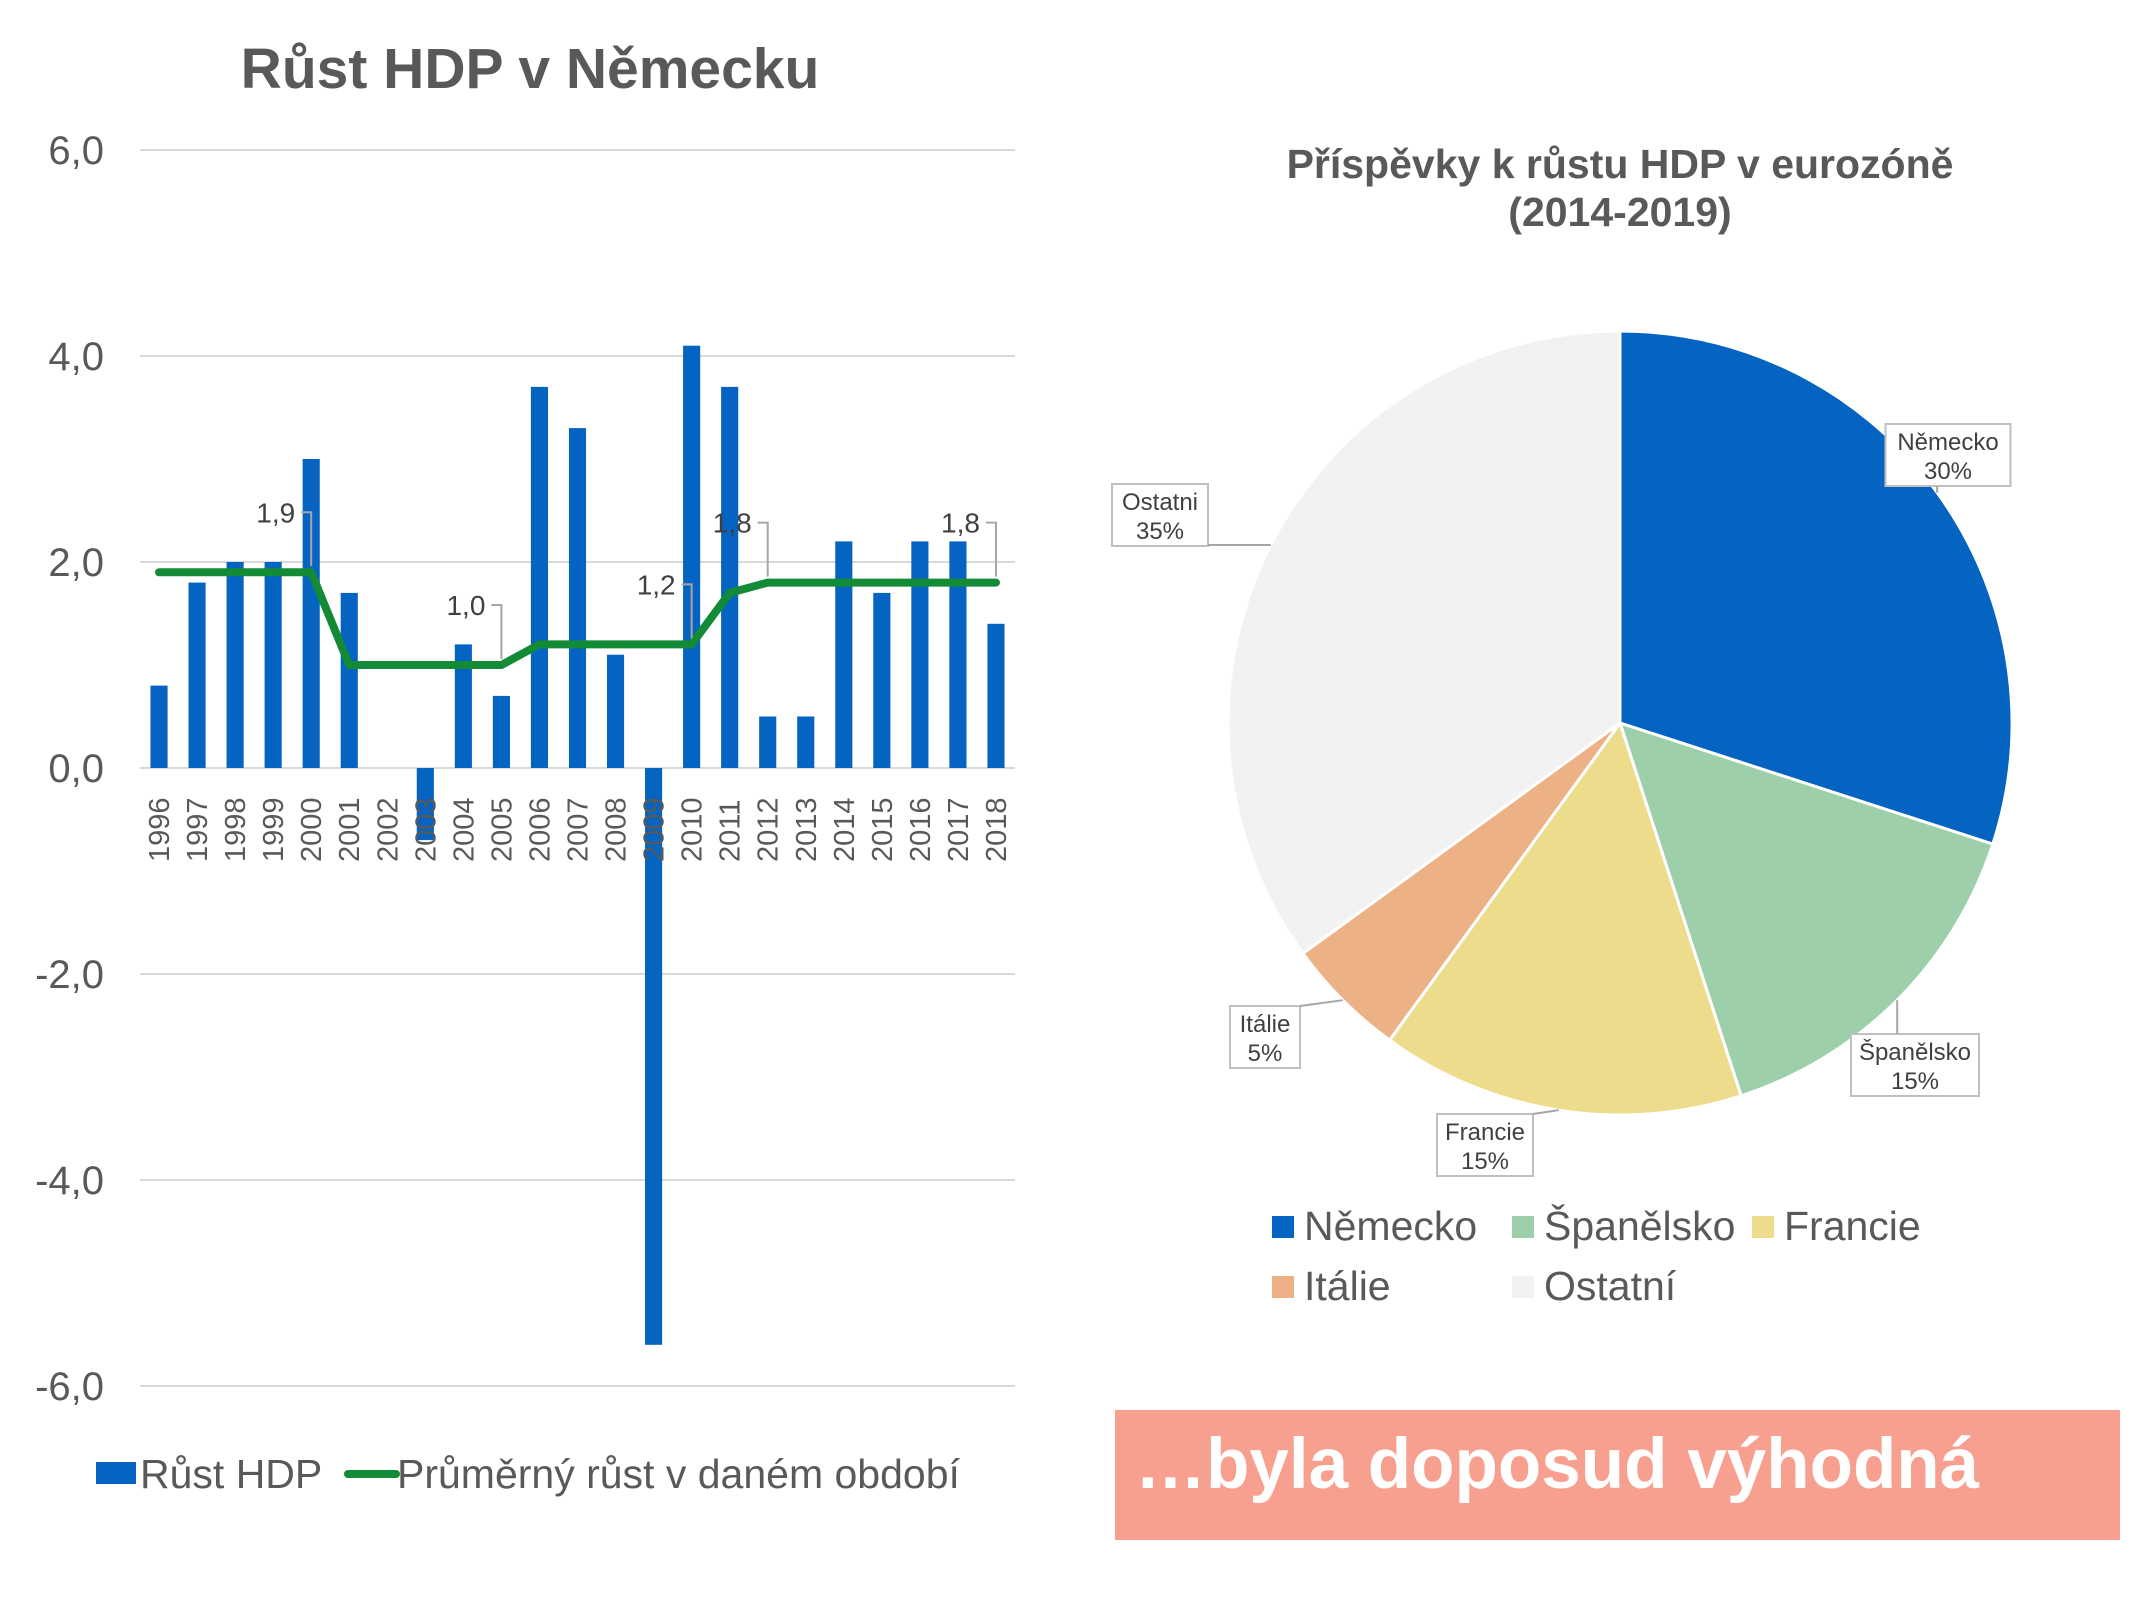 Image resolution: width=2133 pixels, height=1600 pixels. I want to click on legend-label-average-growth: Průměrný růst v daném období, so click(678, 1474).